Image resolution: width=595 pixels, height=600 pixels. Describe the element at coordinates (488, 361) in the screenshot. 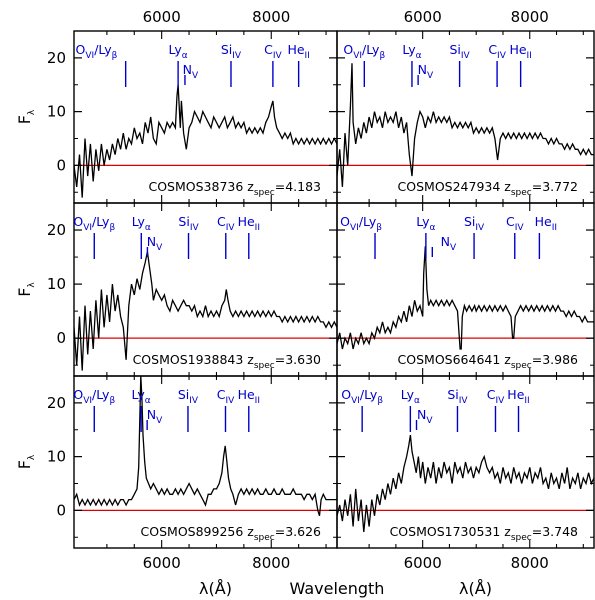

I see `object-label: COSMOS664641 zspec=3.986` at that location.